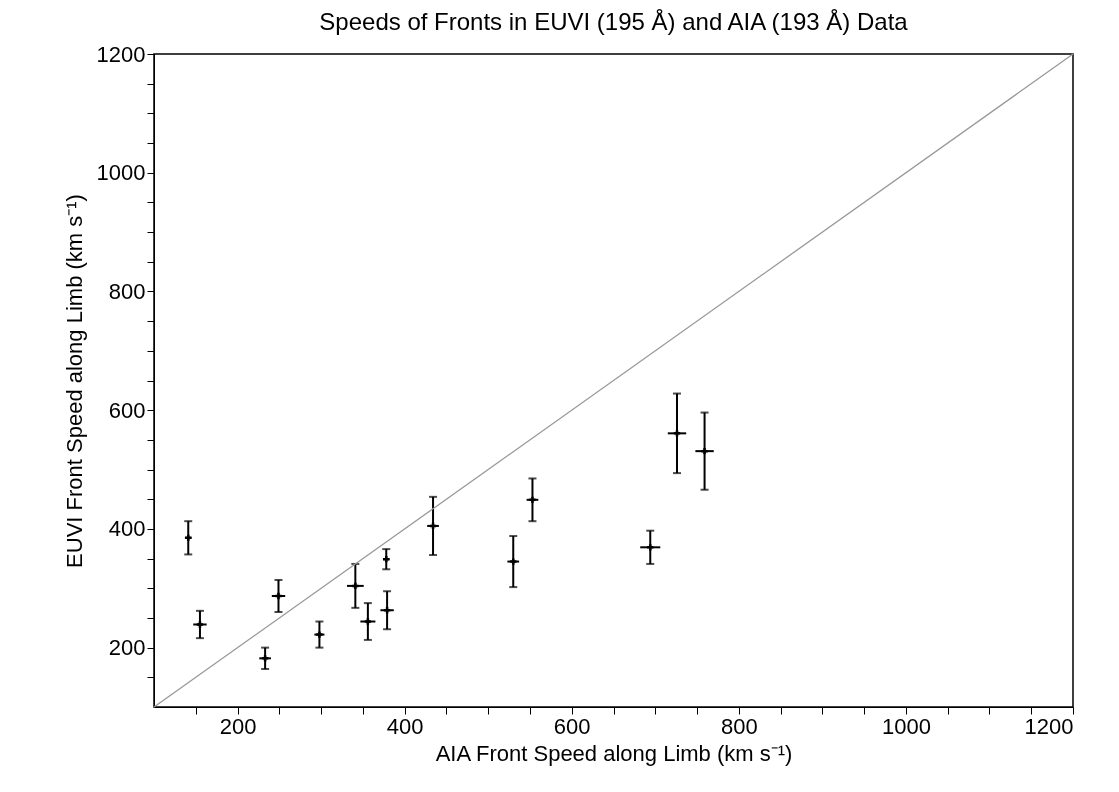 This screenshot has width=1119, height=792. Describe the element at coordinates (614, 21) in the screenshot. I see `chart-title: Speeds of Fronts in EUVI (195 Å) and AIA (193 Å) Data` at that location.